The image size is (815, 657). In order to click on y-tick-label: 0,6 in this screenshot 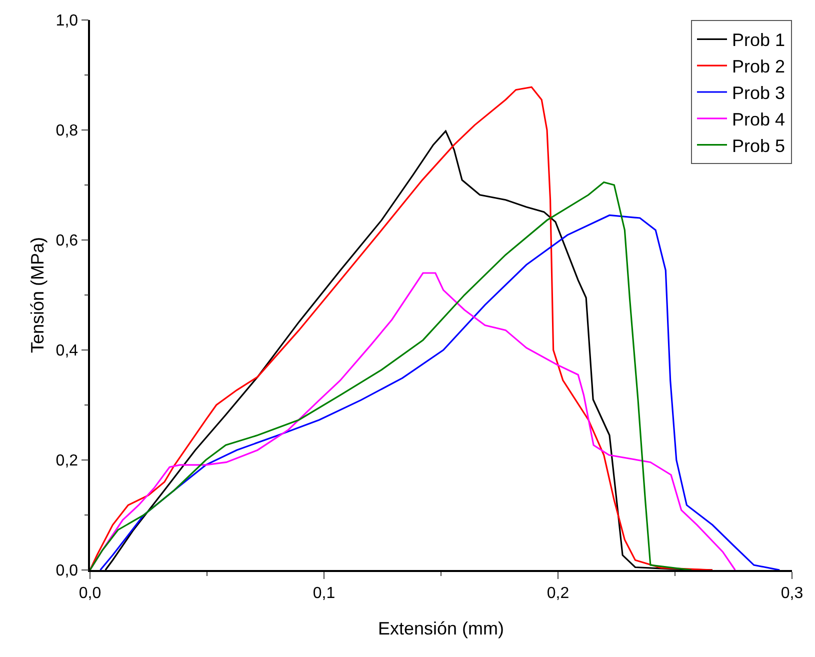, I will do `click(67, 241)`.